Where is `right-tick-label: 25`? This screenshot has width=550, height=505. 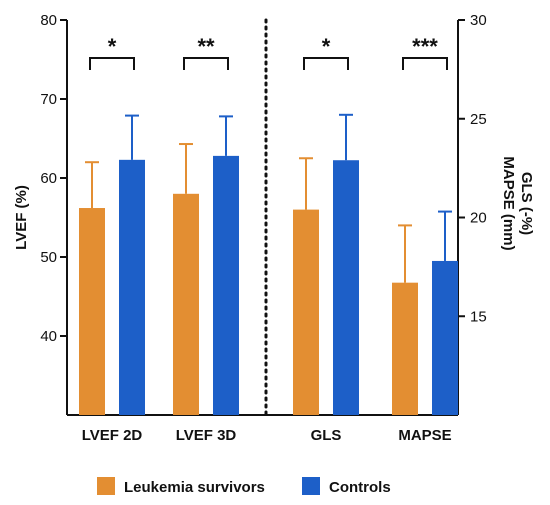
right-tick-label: 25 is located at coordinates (478, 119).